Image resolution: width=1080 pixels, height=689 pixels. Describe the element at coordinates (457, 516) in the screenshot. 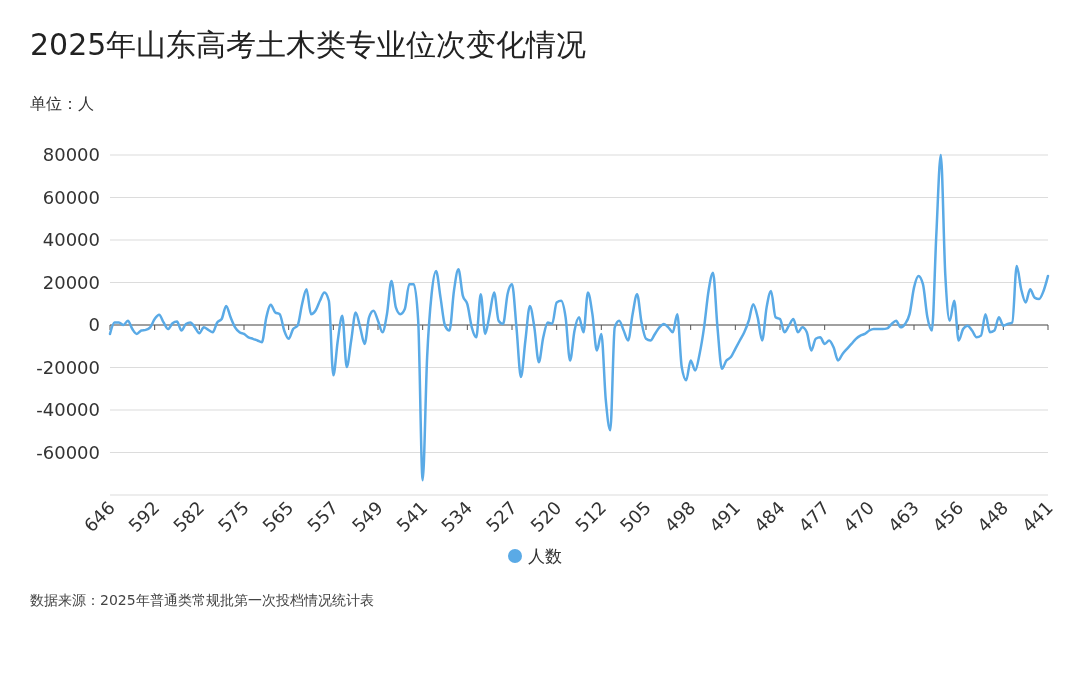

I see `x-tick-label: 534` at that location.